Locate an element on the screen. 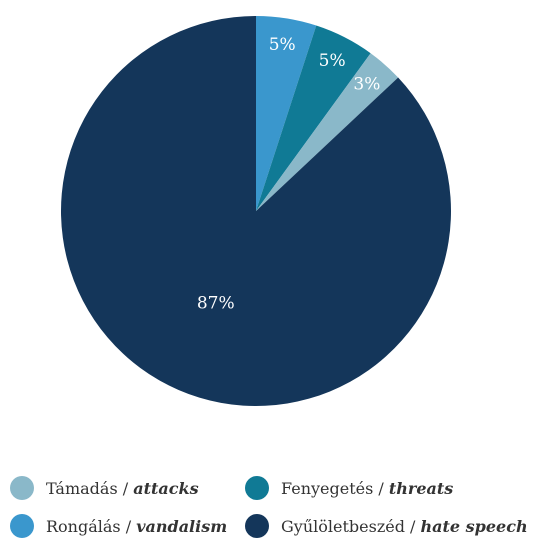 The width and height of the screenshot is (544, 543). slice-label-threats: 5% is located at coordinates (332, 61).